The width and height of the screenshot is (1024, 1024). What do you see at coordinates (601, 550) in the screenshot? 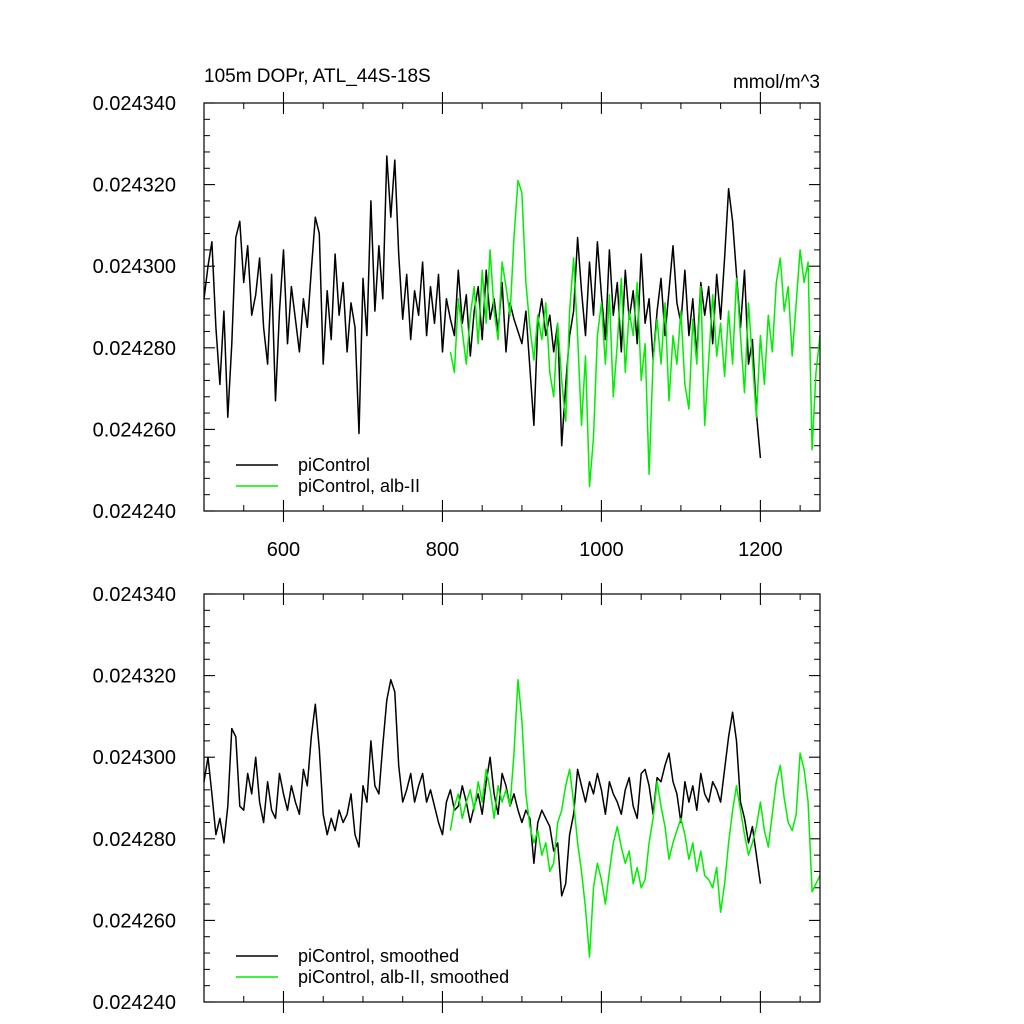
I see `x-tick-label: 1000` at bounding box center [601, 550].